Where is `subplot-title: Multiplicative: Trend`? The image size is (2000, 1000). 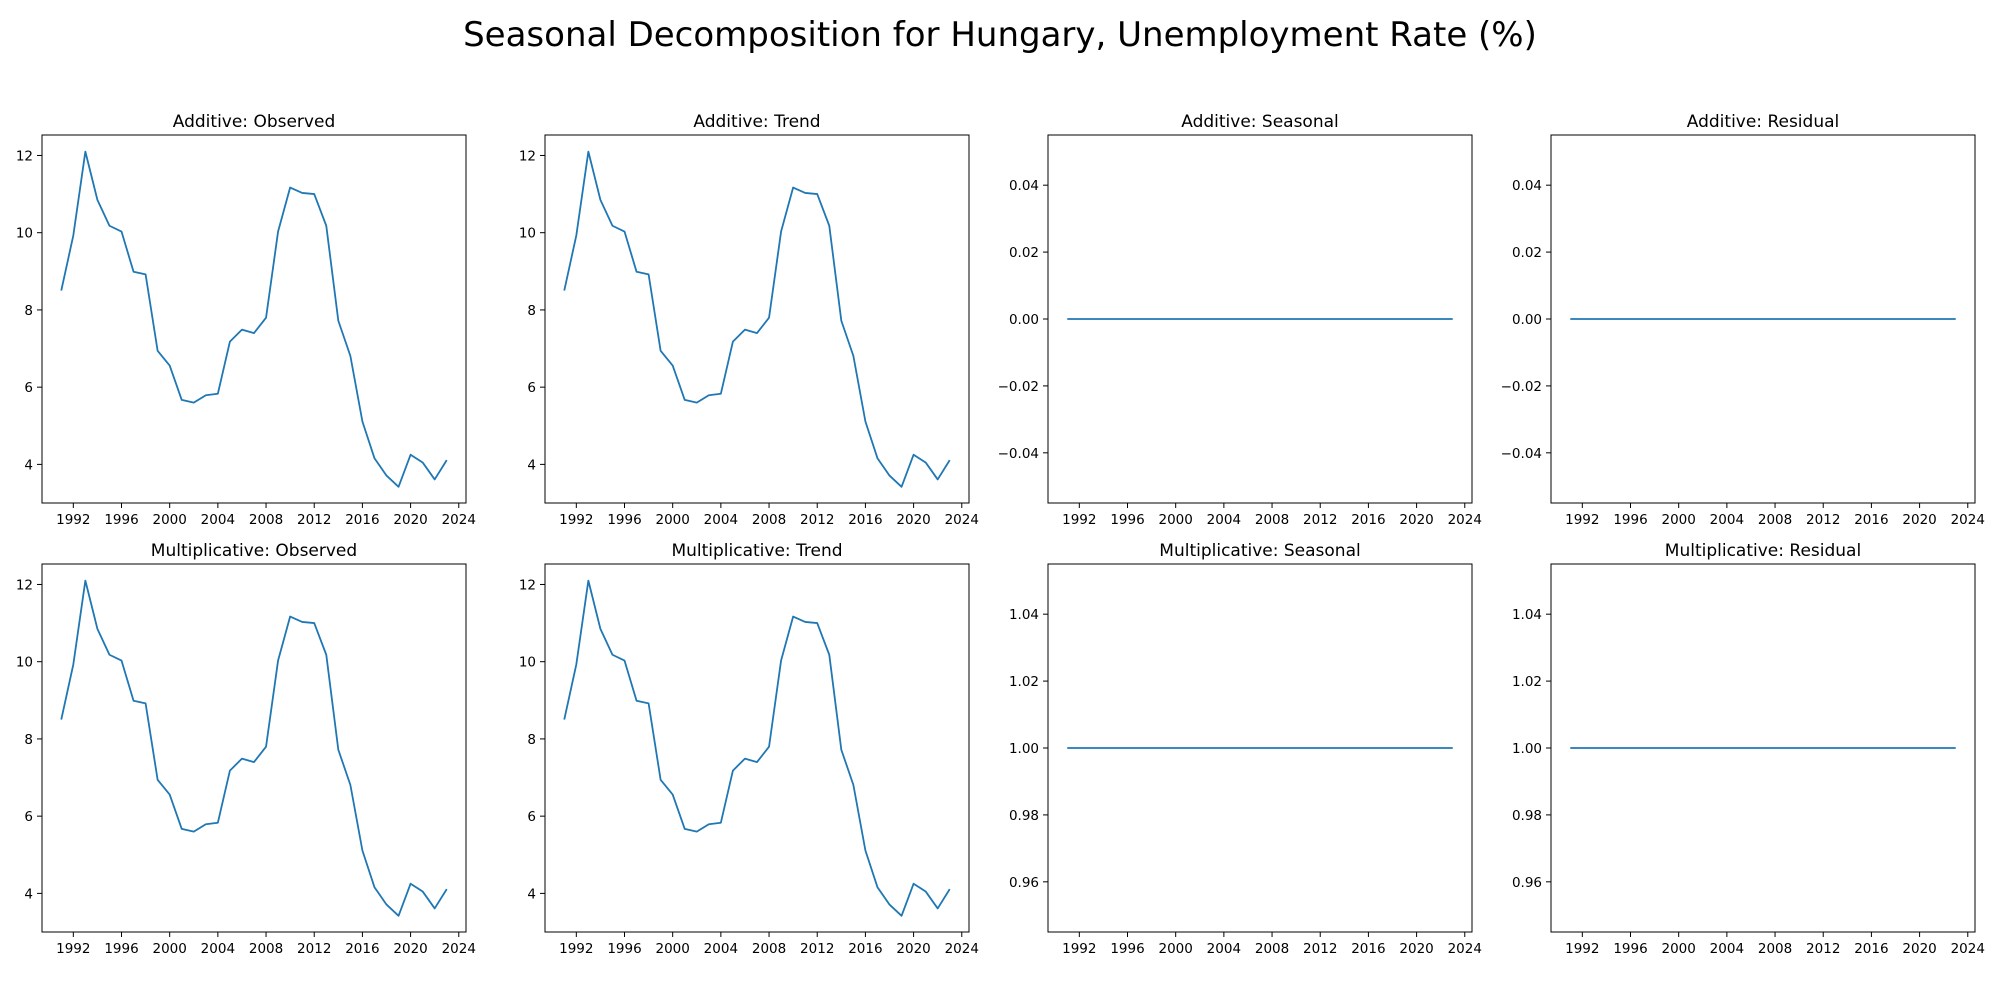 subplot-title: Multiplicative: Trend is located at coordinates (756, 551).